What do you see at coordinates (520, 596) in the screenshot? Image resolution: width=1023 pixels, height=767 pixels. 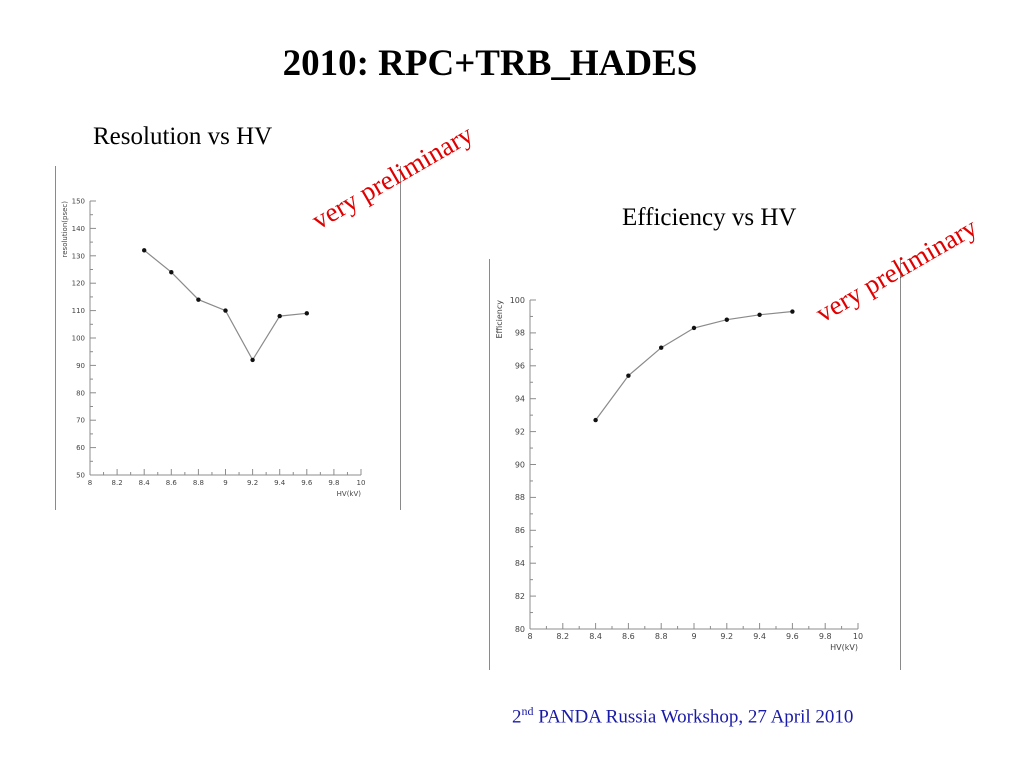 I see `y-tick-label: 82` at bounding box center [520, 596].